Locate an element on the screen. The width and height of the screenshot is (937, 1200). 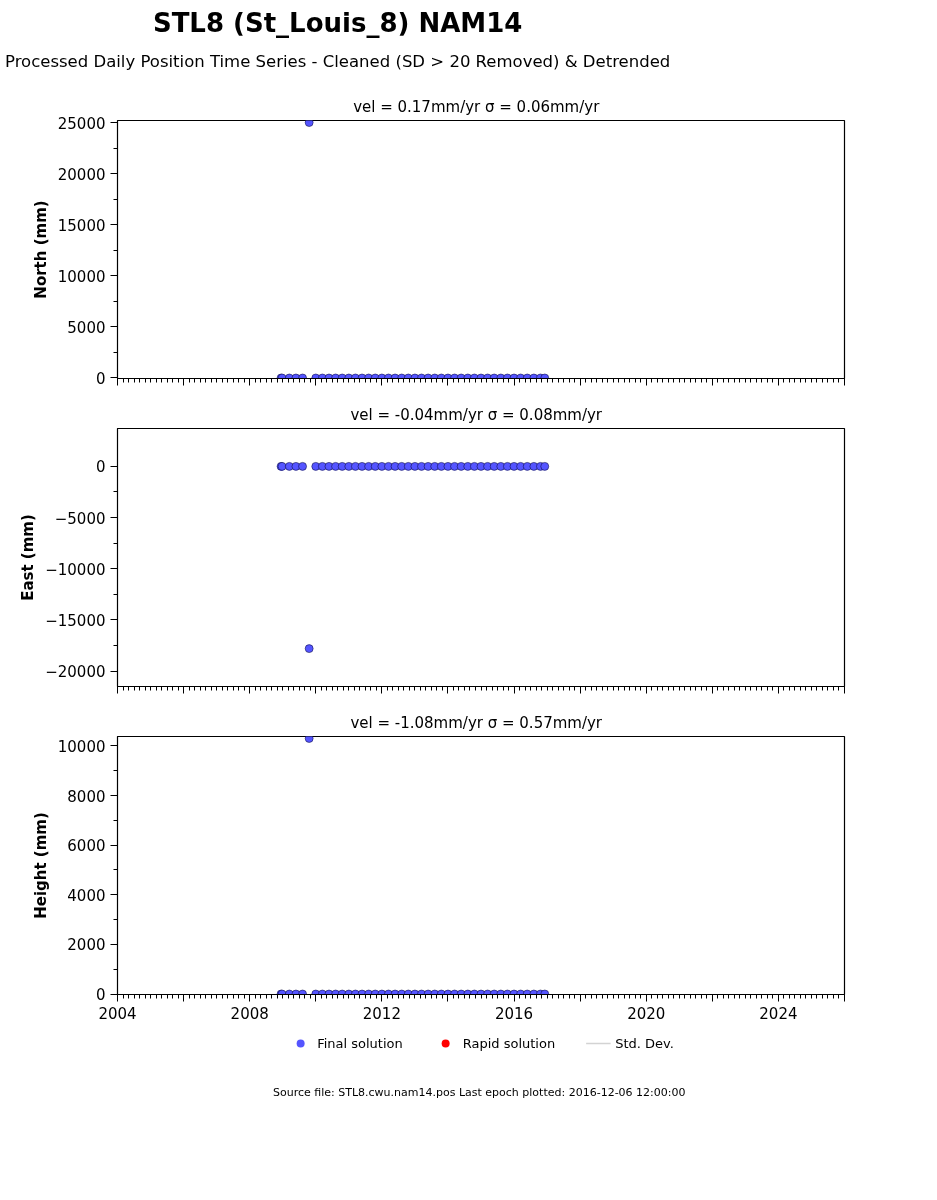
y-tick-label: −20000 is located at coordinates (75, 672).